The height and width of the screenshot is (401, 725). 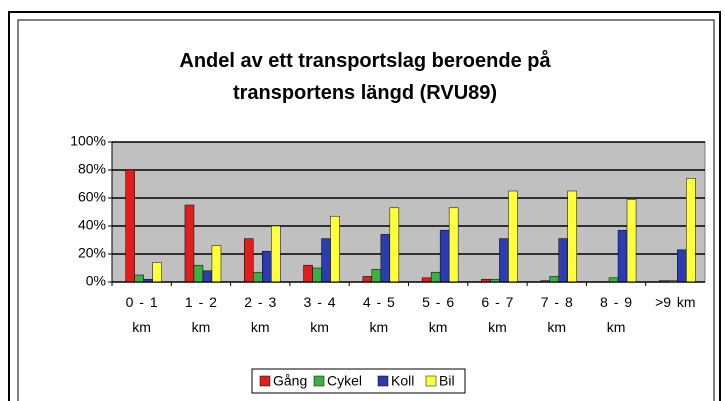 What do you see at coordinates (447, 381) in the screenshot?
I see `legend-label: Bil` at bounding box center [447, 381].